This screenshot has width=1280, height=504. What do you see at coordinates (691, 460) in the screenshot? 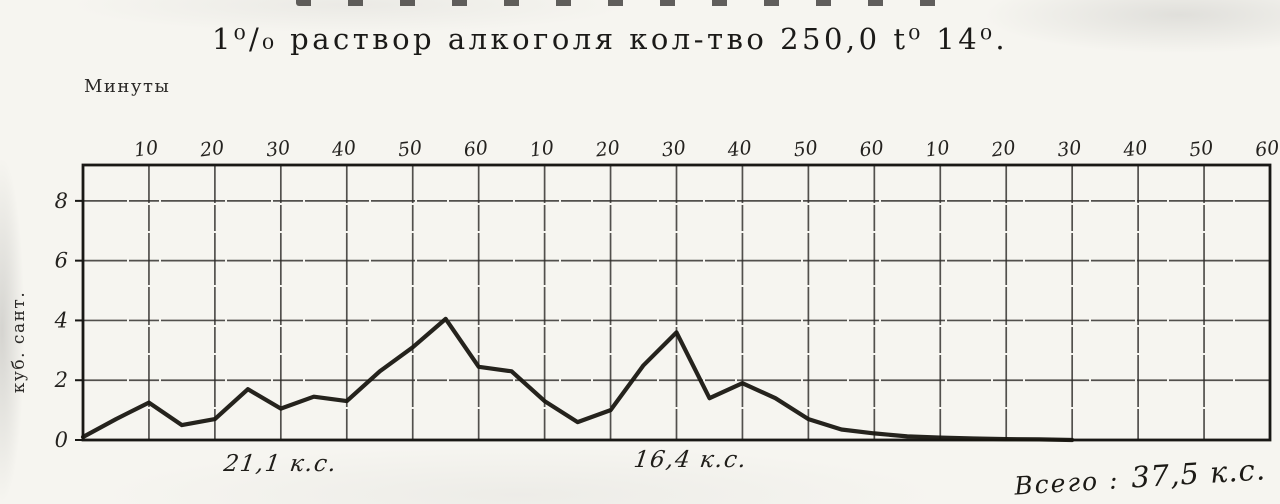
I see `hour2-total-annotation: 16,4 к.с.` at bounding box center [691, 460].